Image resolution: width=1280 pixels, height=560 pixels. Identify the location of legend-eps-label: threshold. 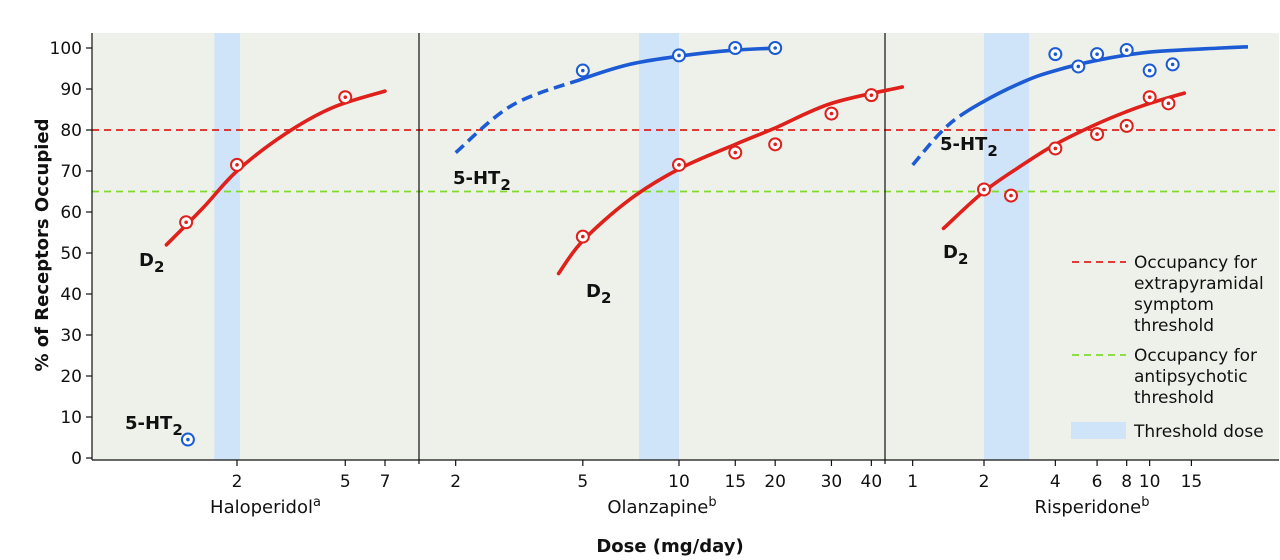
(1174, 326).